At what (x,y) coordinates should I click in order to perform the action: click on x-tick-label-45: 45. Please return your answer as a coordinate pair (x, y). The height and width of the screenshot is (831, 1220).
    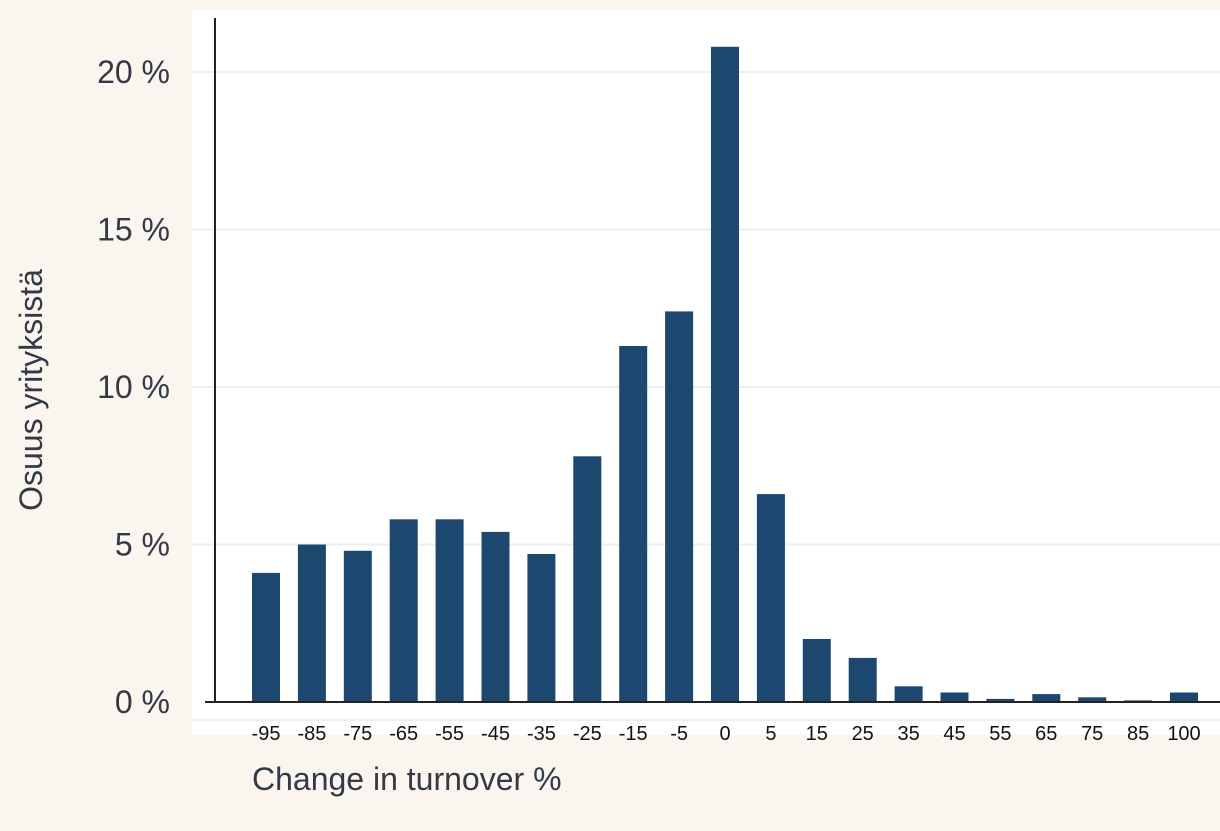
    Looking at the image, I should click on (954, 734).